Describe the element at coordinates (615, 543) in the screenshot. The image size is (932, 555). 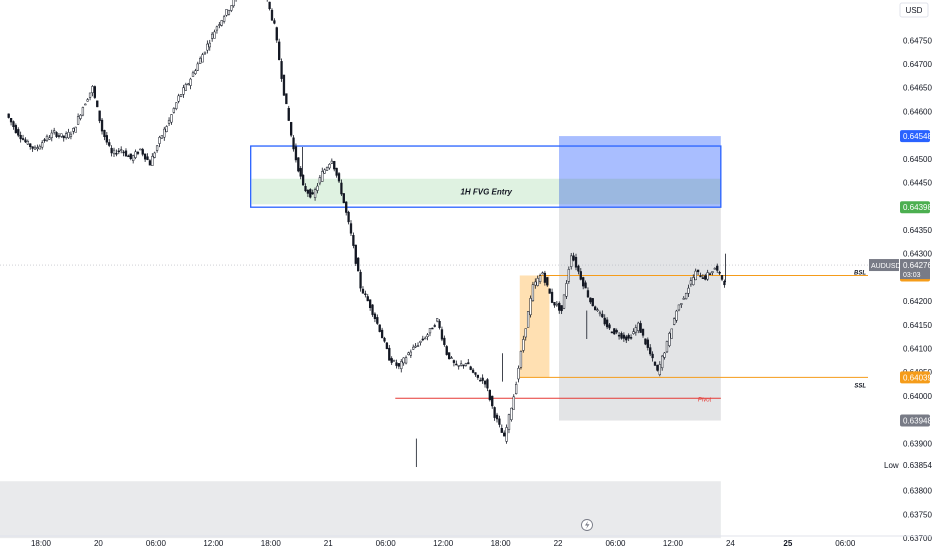
I see `time-tick: 06:00` at that location.